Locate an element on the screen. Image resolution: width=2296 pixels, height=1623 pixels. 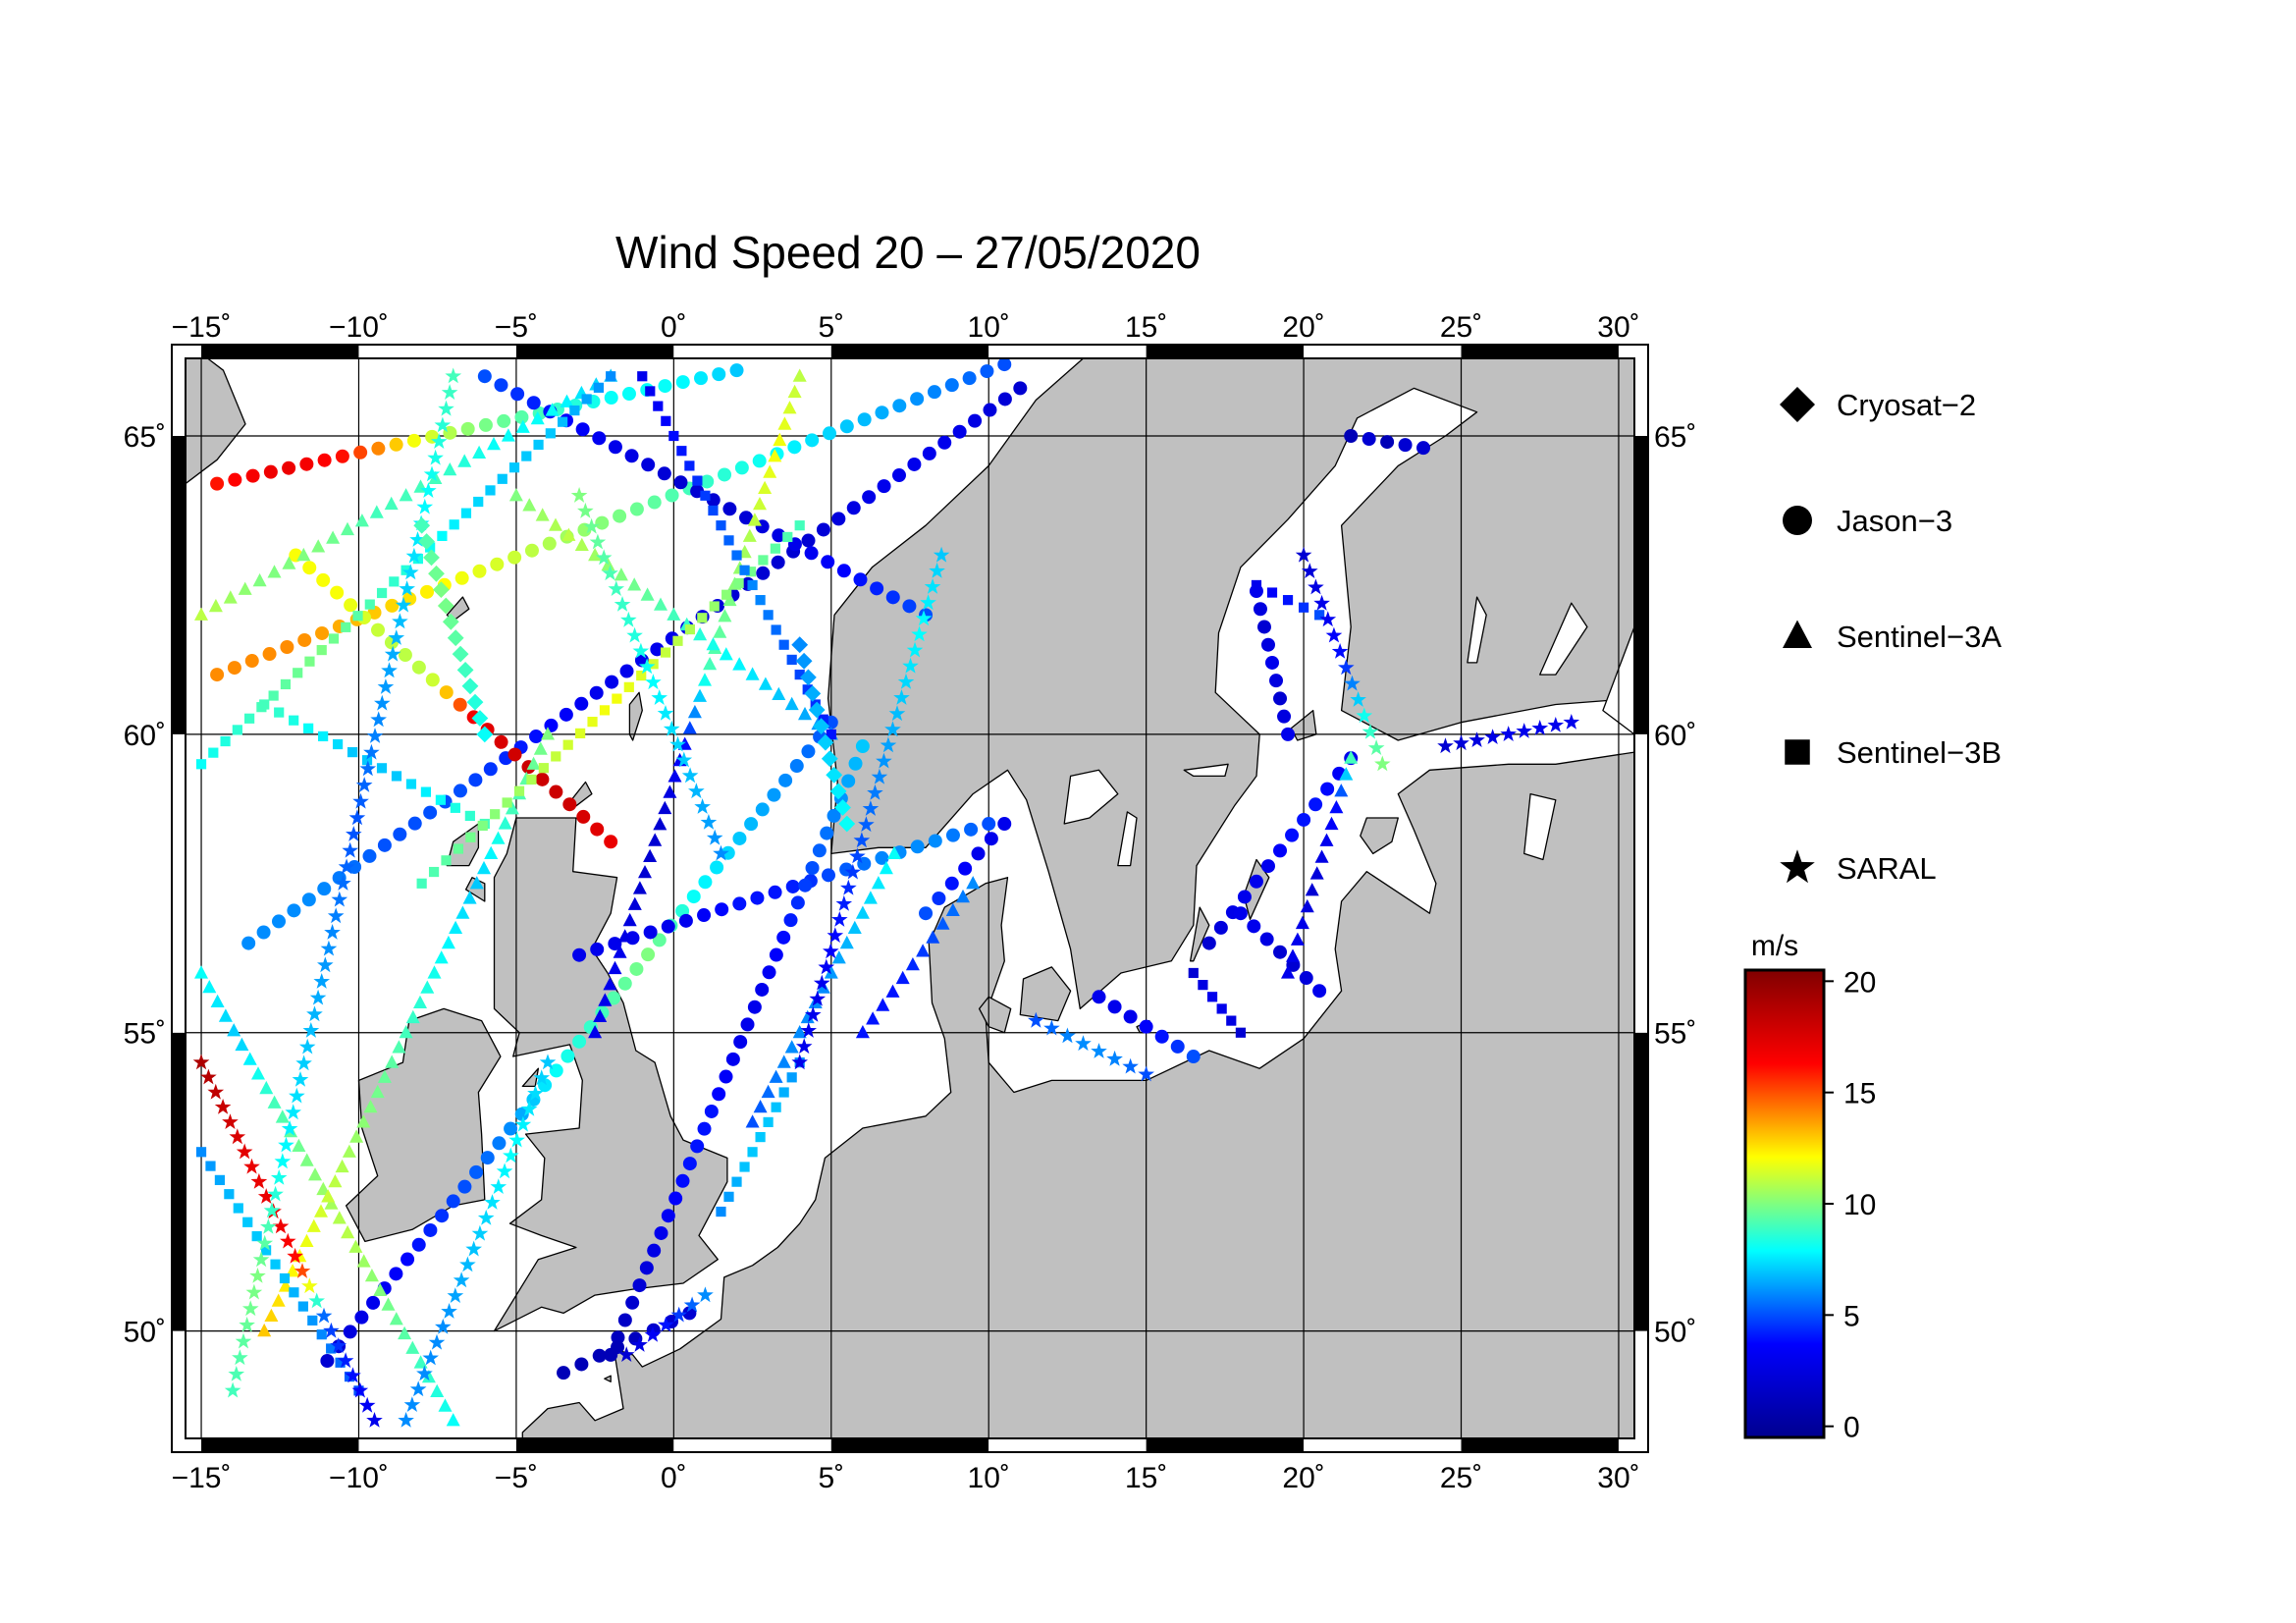
legend-triangle-icon is located at coordinates (1798, 634).